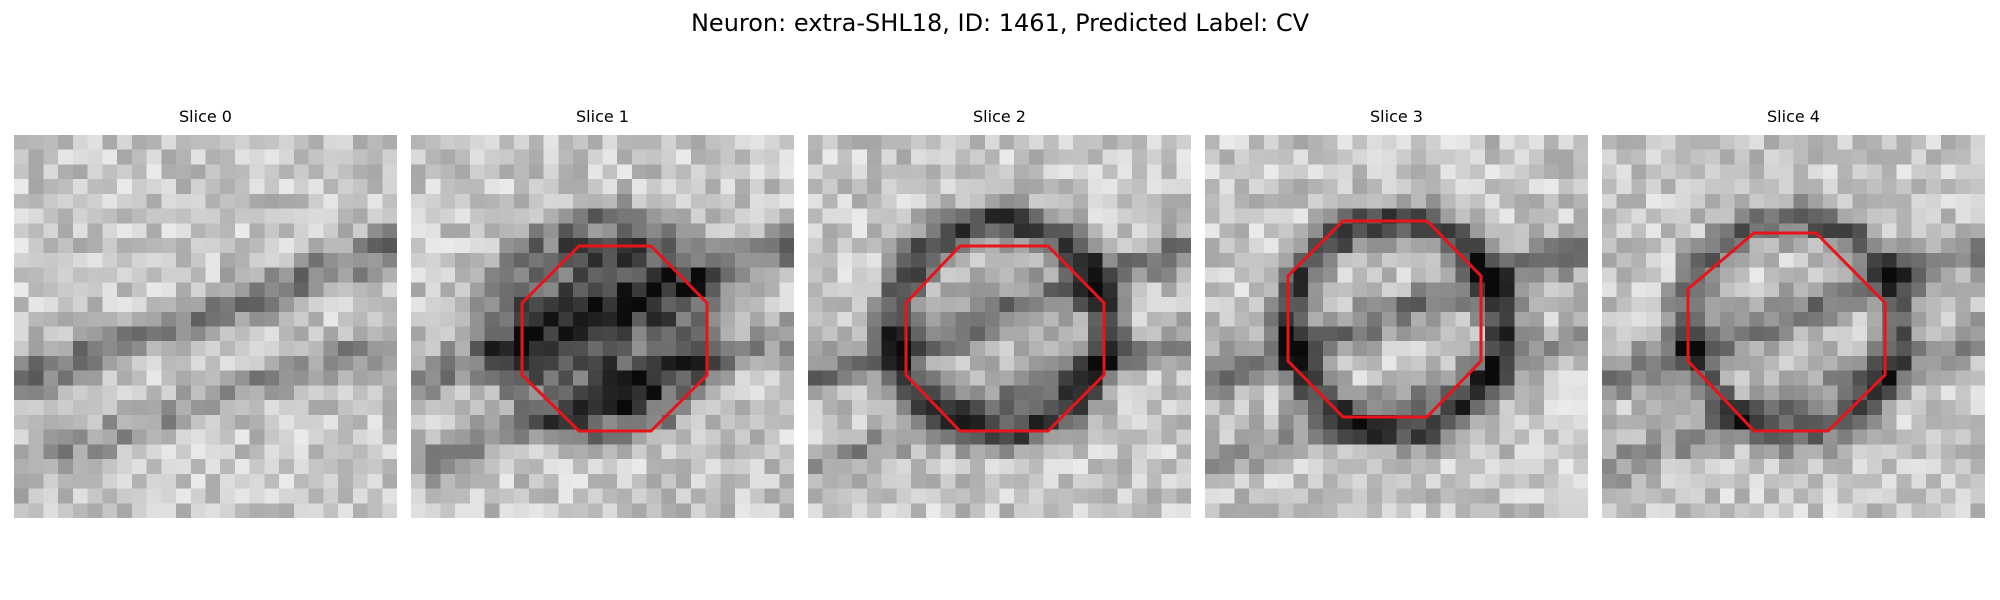 The height and width of the screenshot is (600, 2000). I want to click on slice-title: Slice 2, so click(999, 116).